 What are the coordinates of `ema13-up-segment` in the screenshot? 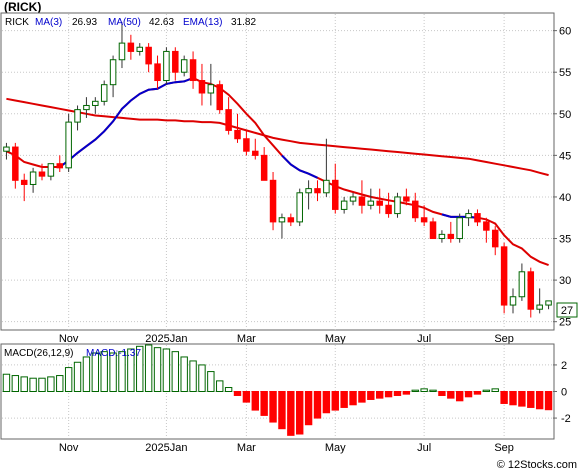 It's located at (126, 122).